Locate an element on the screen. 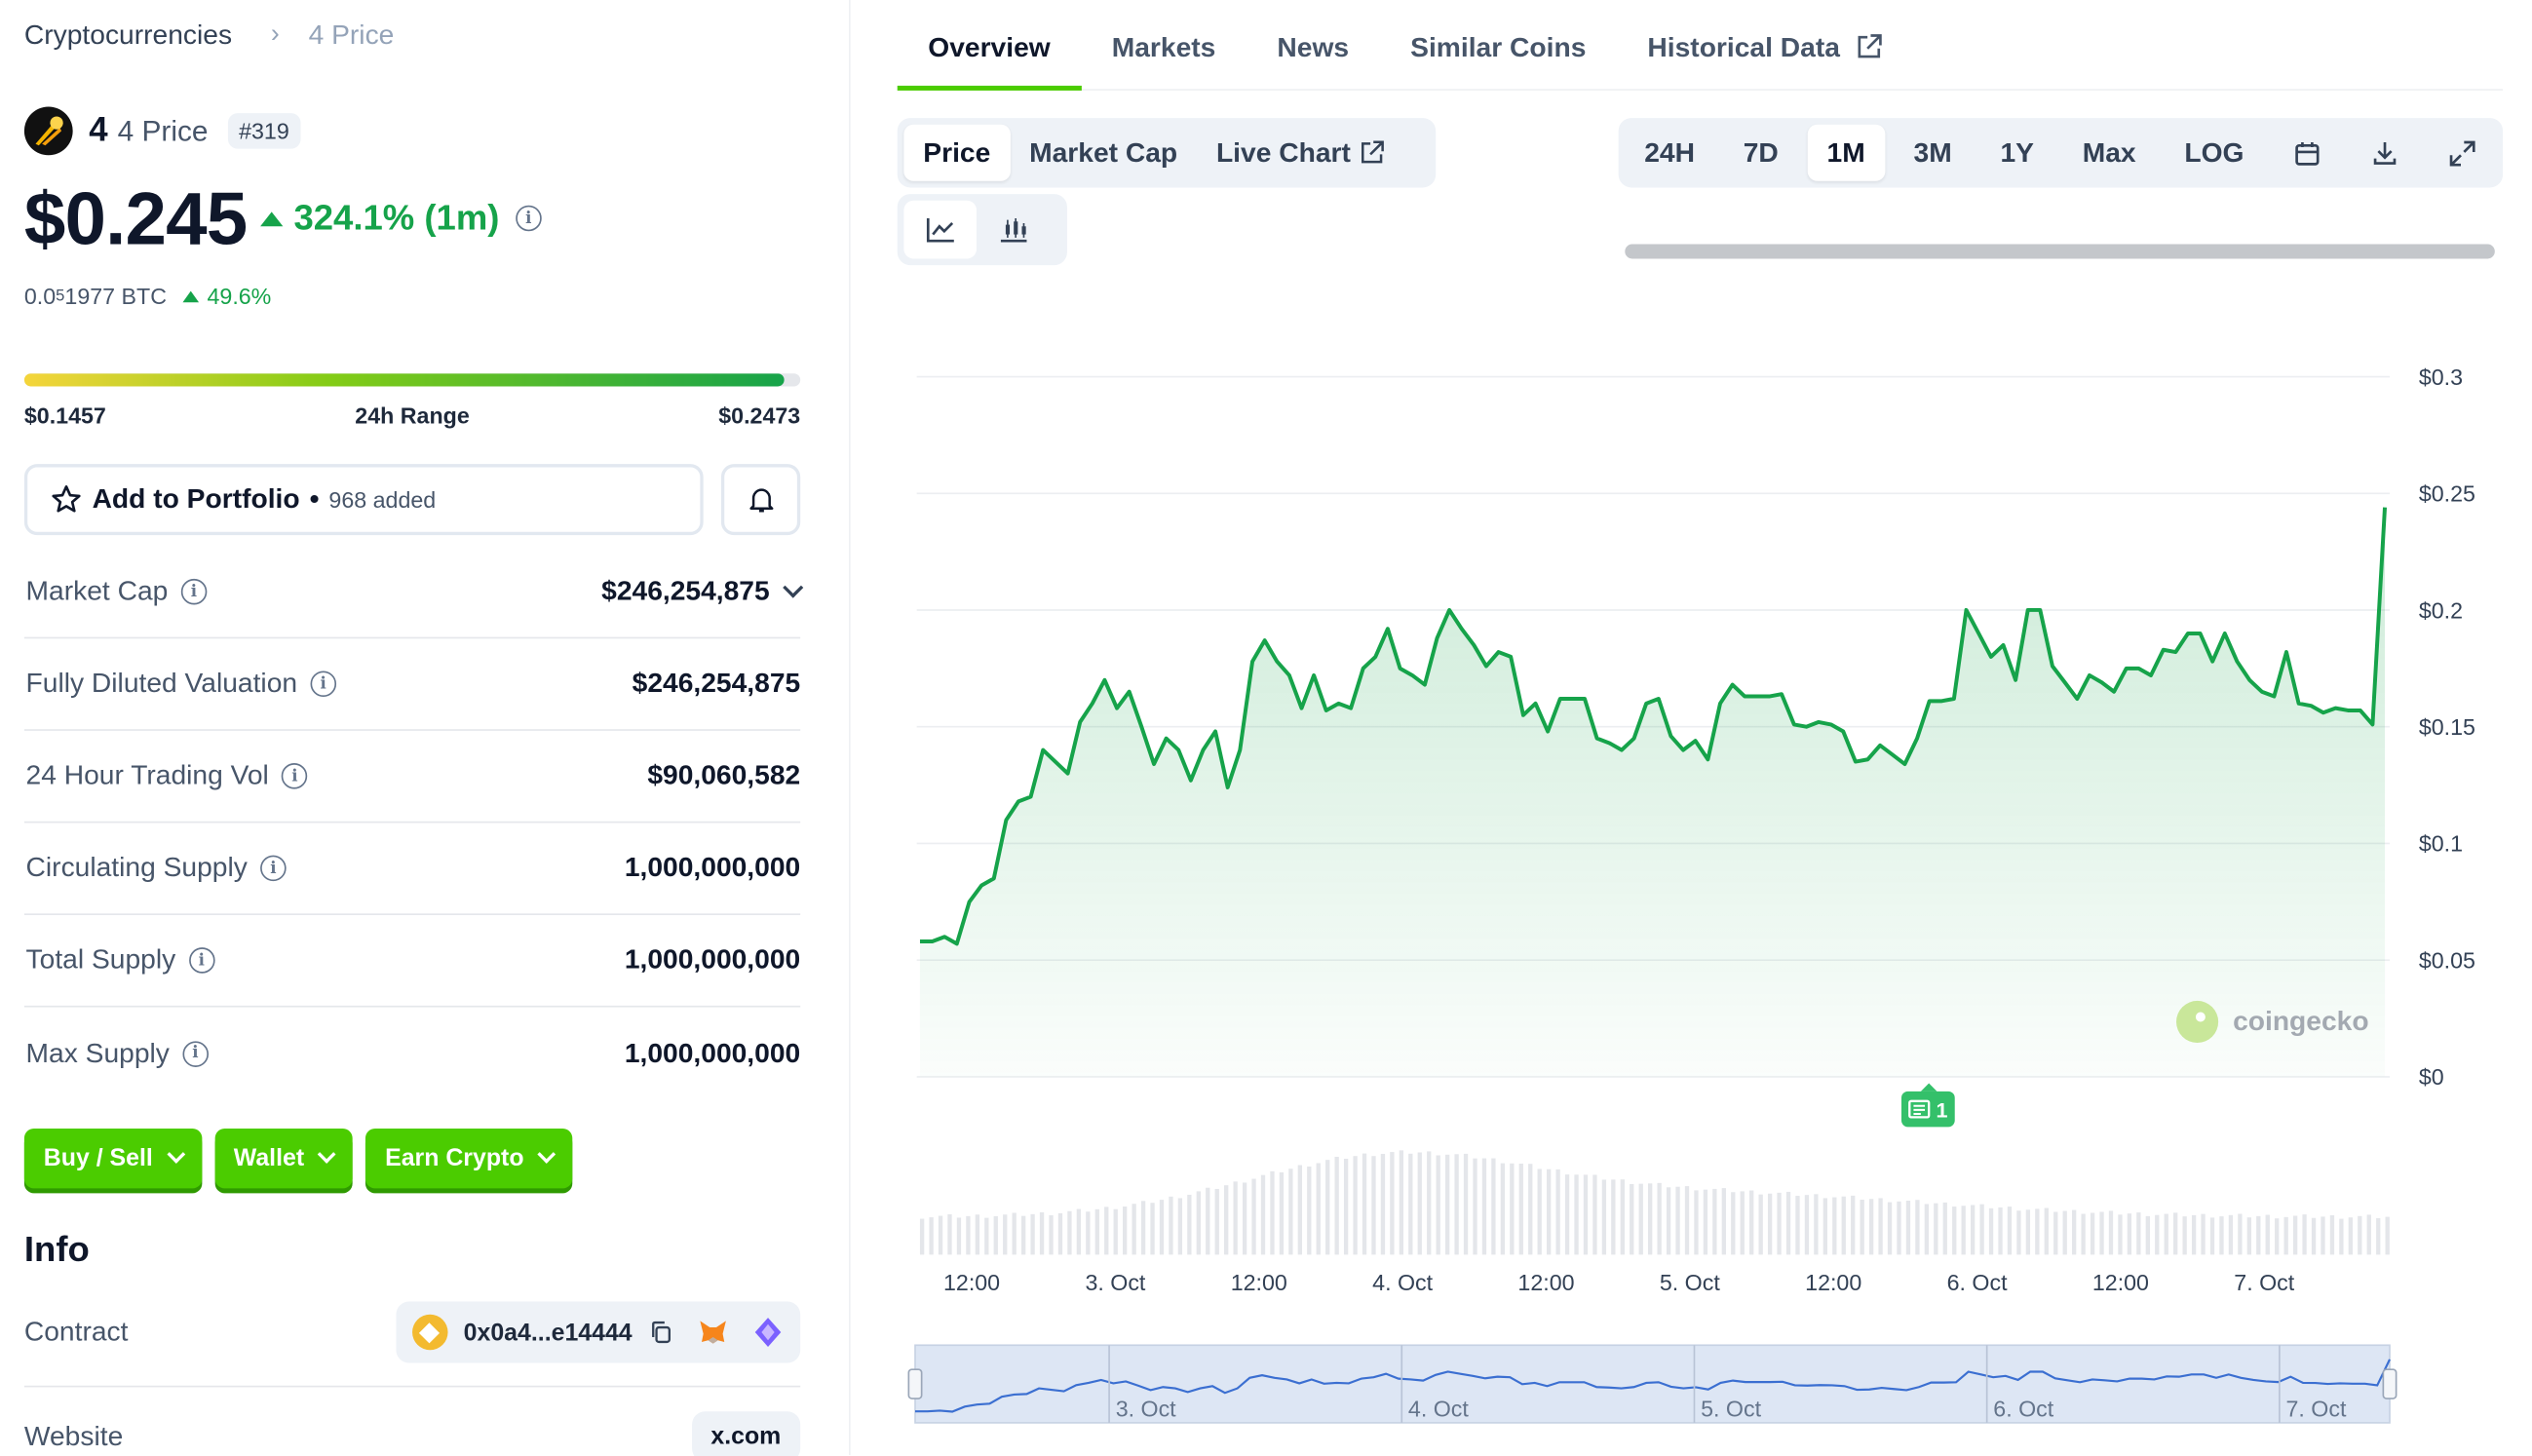 The width and height of the screenshot is (2532, 1456). chart-view-selector is located at coordinates (982, 230).